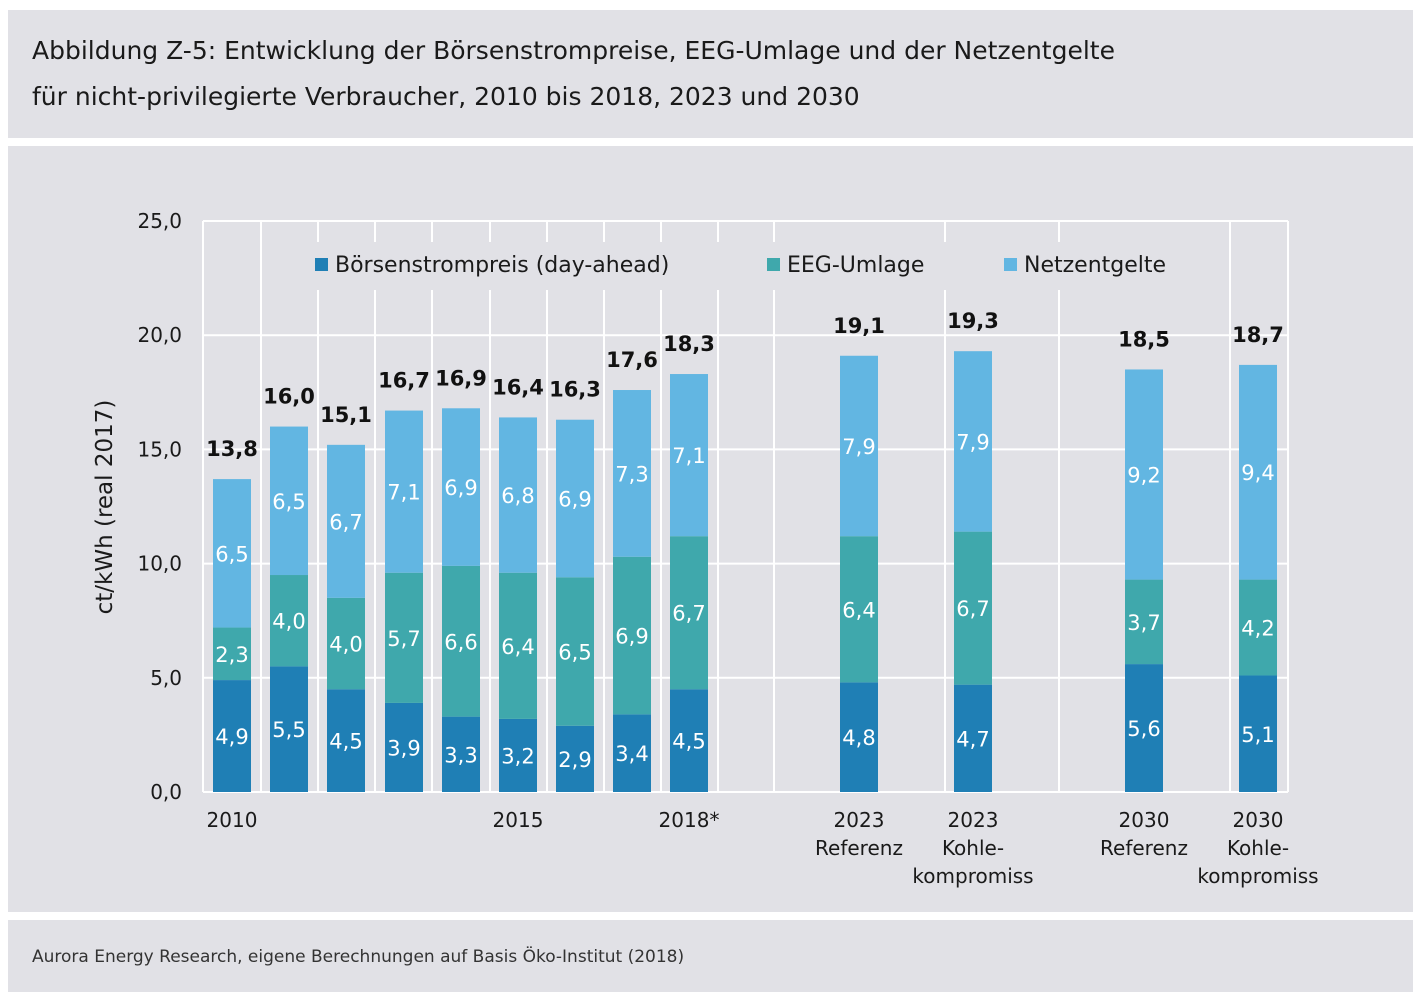  What do you see at coordinates (346, 415) in the screenshot?
I see `bar-total-label: 15,1` at bounding box center [346, 415].